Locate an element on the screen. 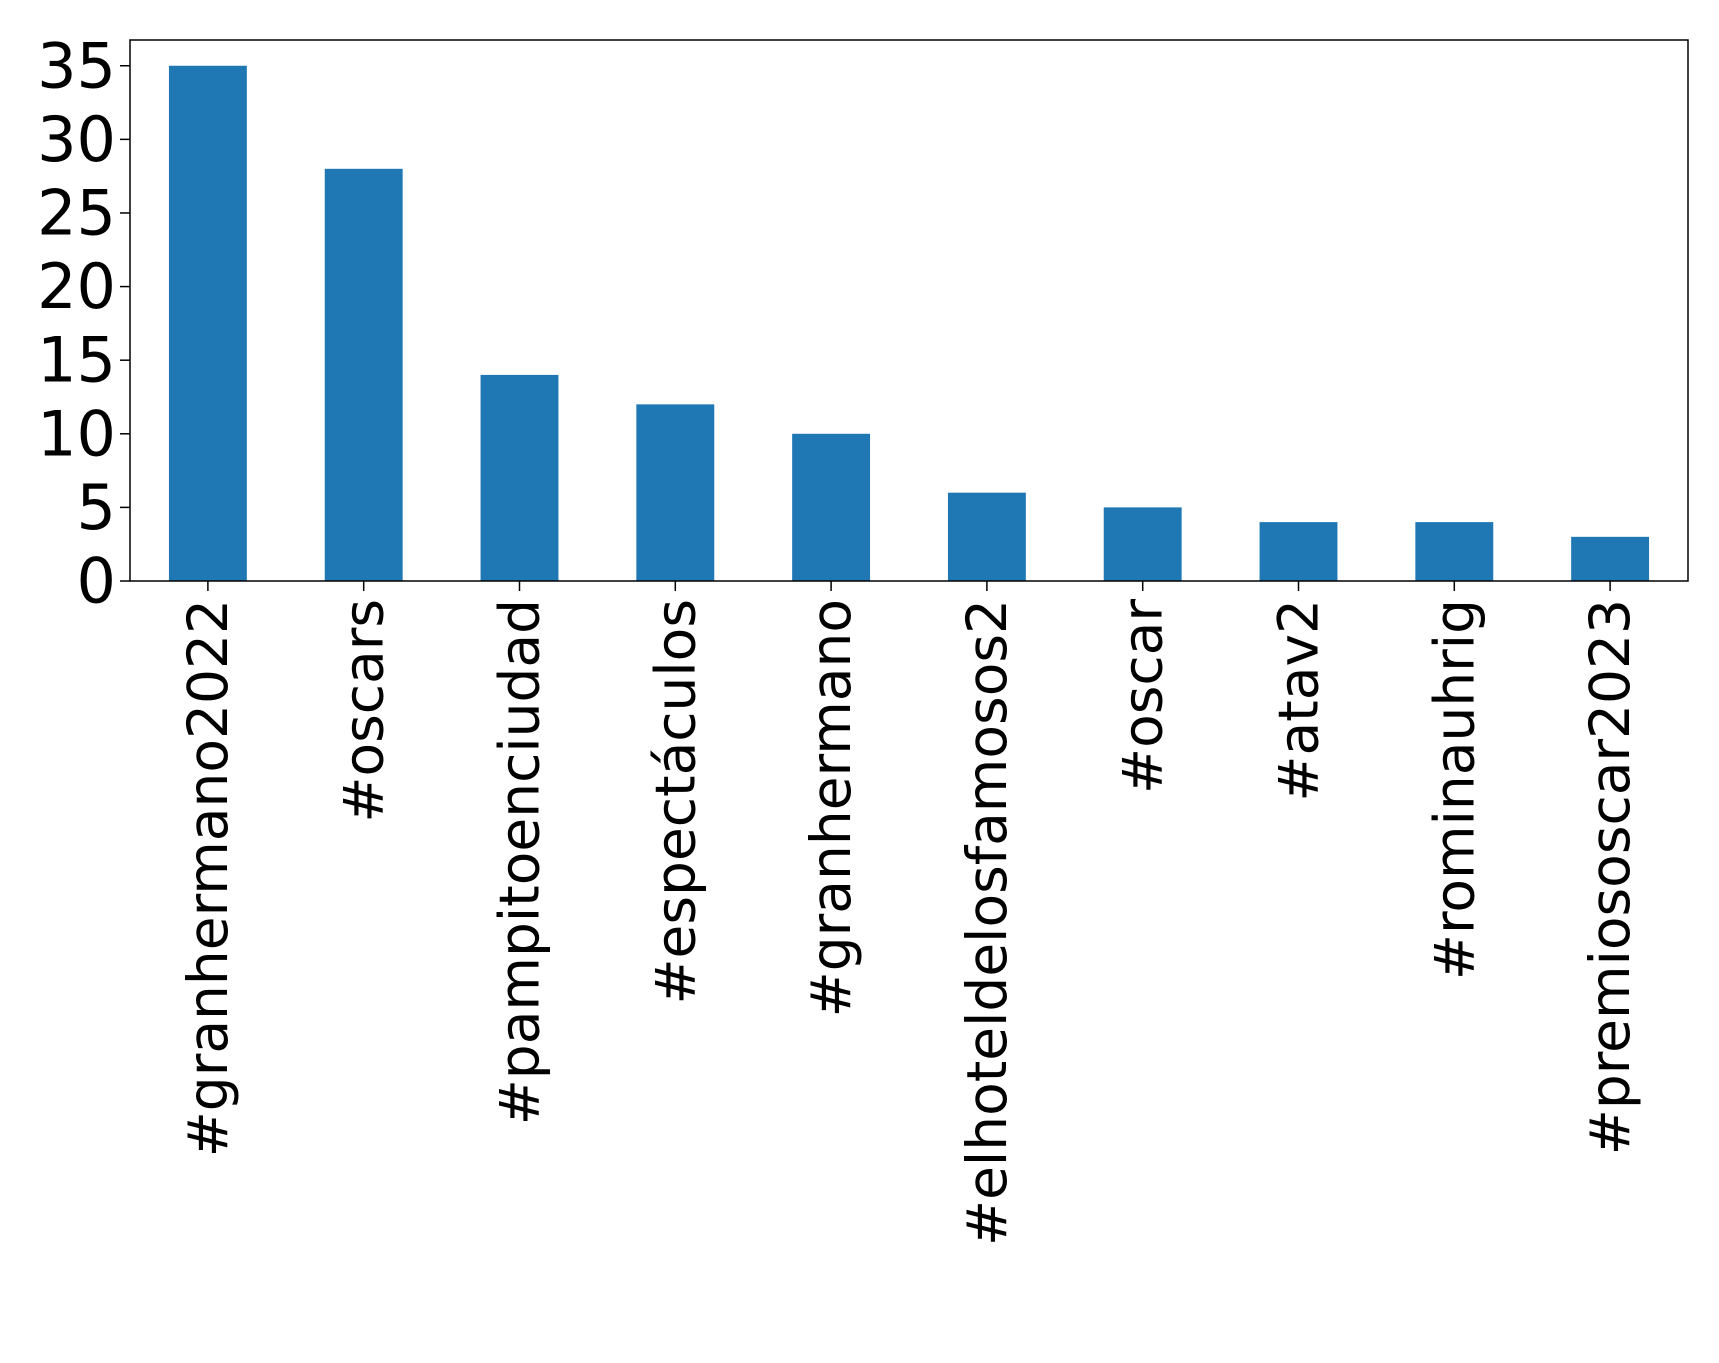  x-tick-label-5: #elhoteldelosfamosos2 is located at coordinates (987, 922).